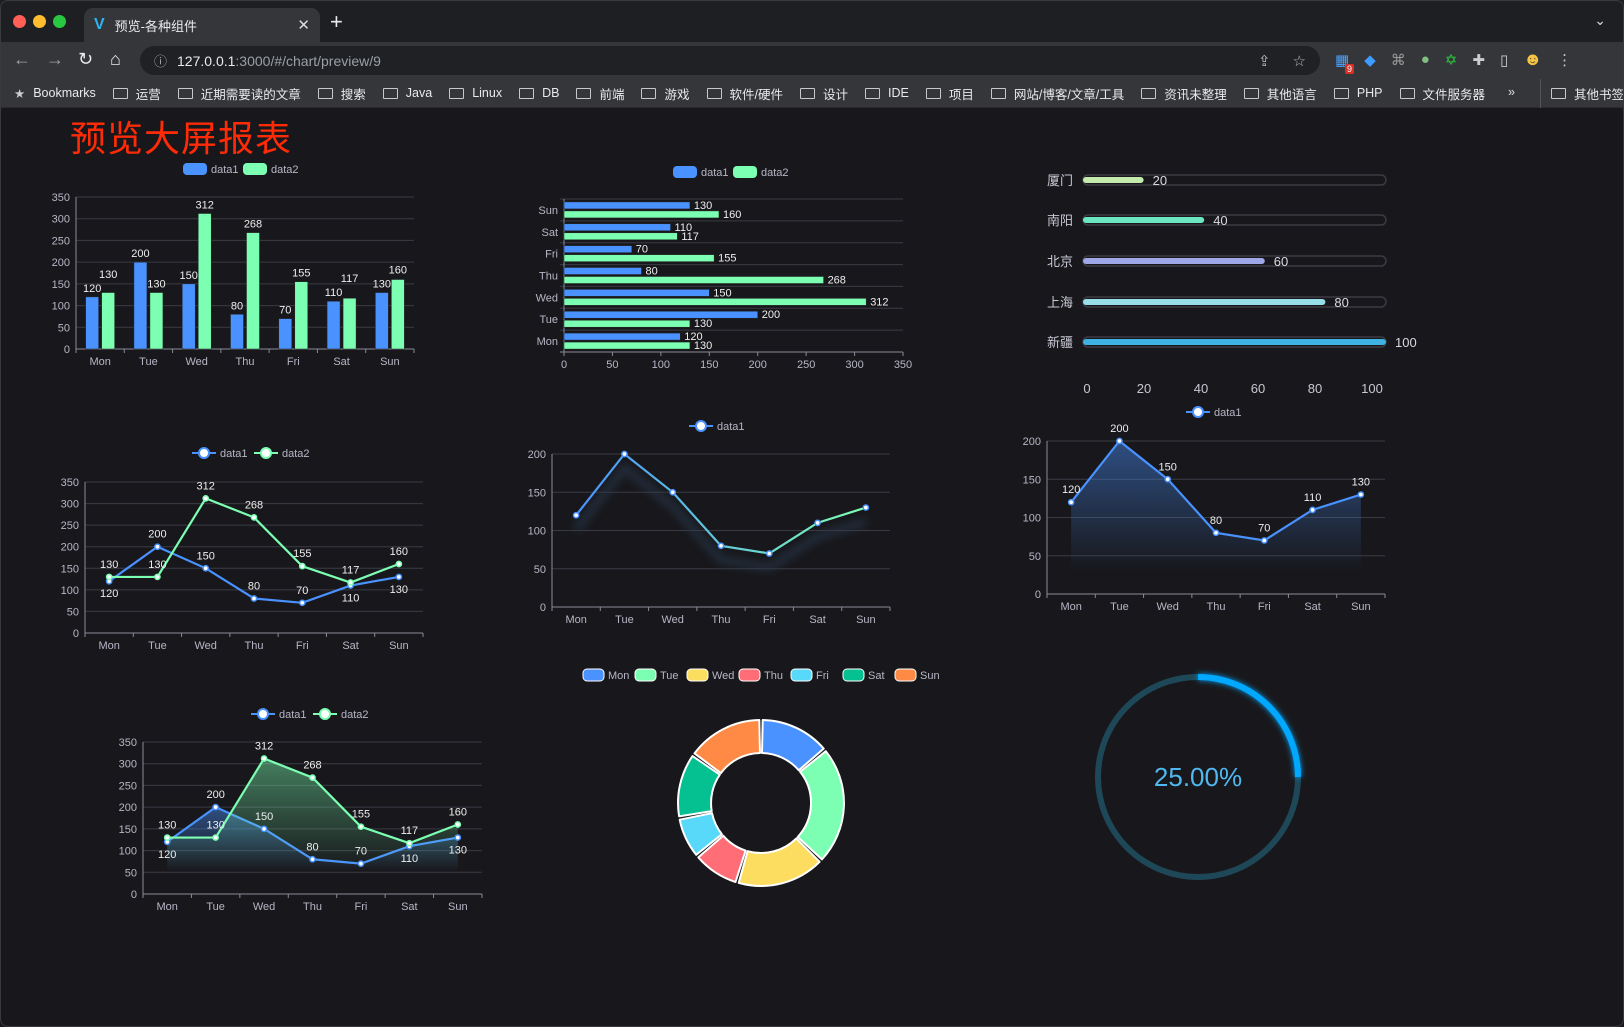 Image resolution: width=1624 pixels, height=1027 pixels. Describe the element at coordinates (55, 59) in the screenshot. I see `forward-arrow-icon: →` at that location.